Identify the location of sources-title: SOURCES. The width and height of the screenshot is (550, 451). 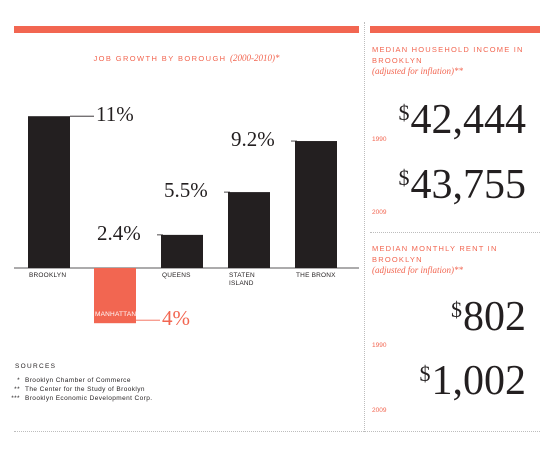
(36, 366).